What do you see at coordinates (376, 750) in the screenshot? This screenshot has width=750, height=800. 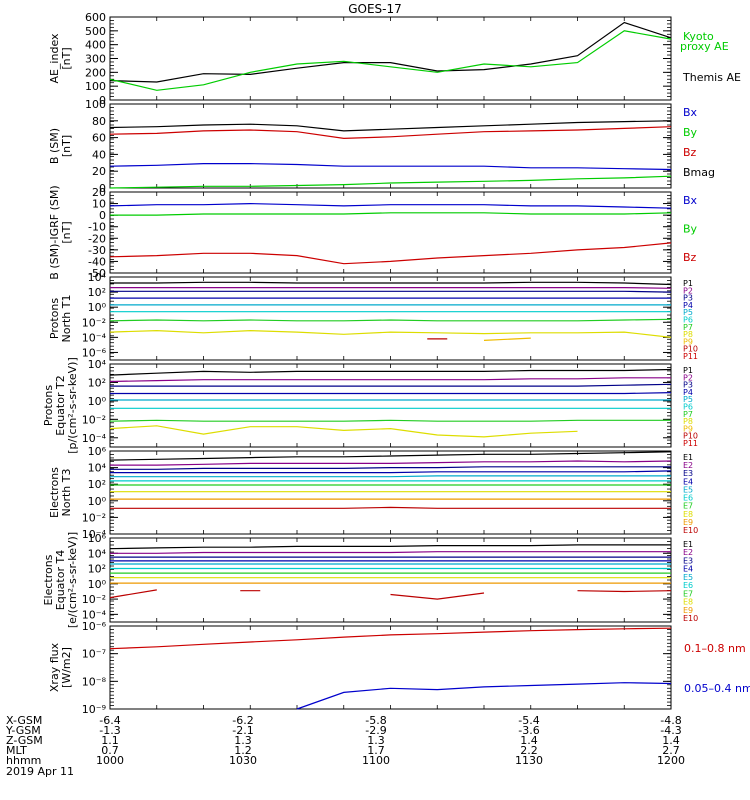 I see `axis-row-value: 1.7` at bounding box center [376, 750].